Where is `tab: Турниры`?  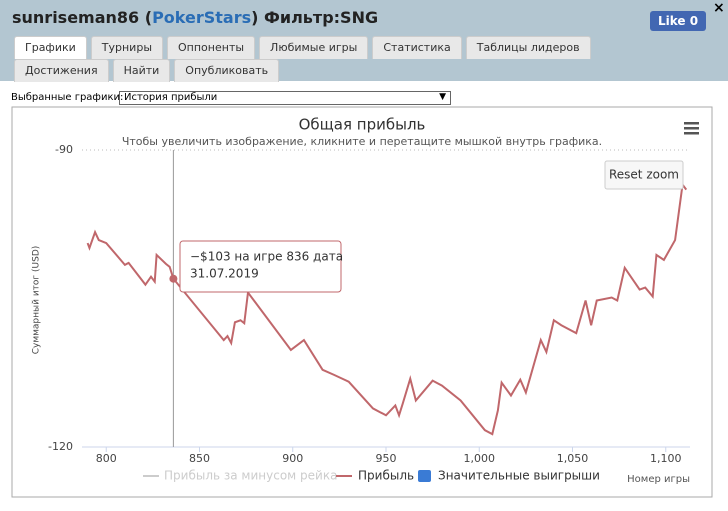
tab: Турниры is located at coordinates (127, 47).